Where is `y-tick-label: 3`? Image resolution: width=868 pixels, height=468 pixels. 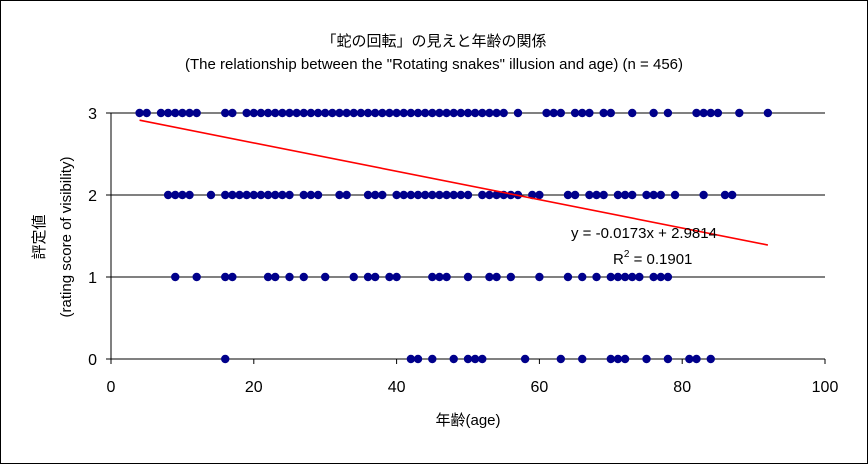
y-tick-label: 3 is located at coordinates (92, 114).